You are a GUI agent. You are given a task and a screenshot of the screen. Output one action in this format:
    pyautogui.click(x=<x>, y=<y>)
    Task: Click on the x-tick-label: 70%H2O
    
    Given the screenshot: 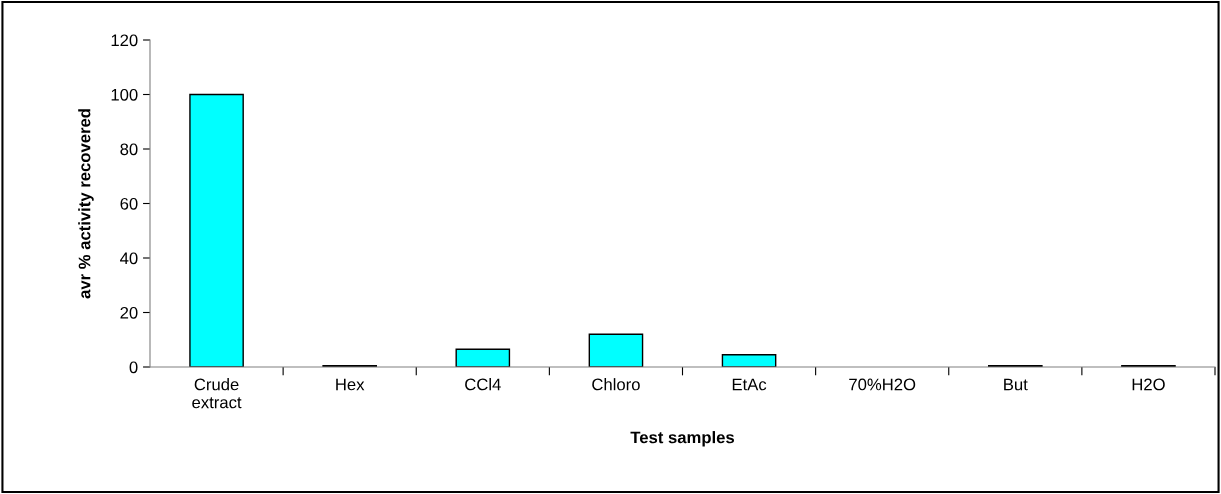 What is the action you would take?
    pyautogui.click(x=882, y=384)
    